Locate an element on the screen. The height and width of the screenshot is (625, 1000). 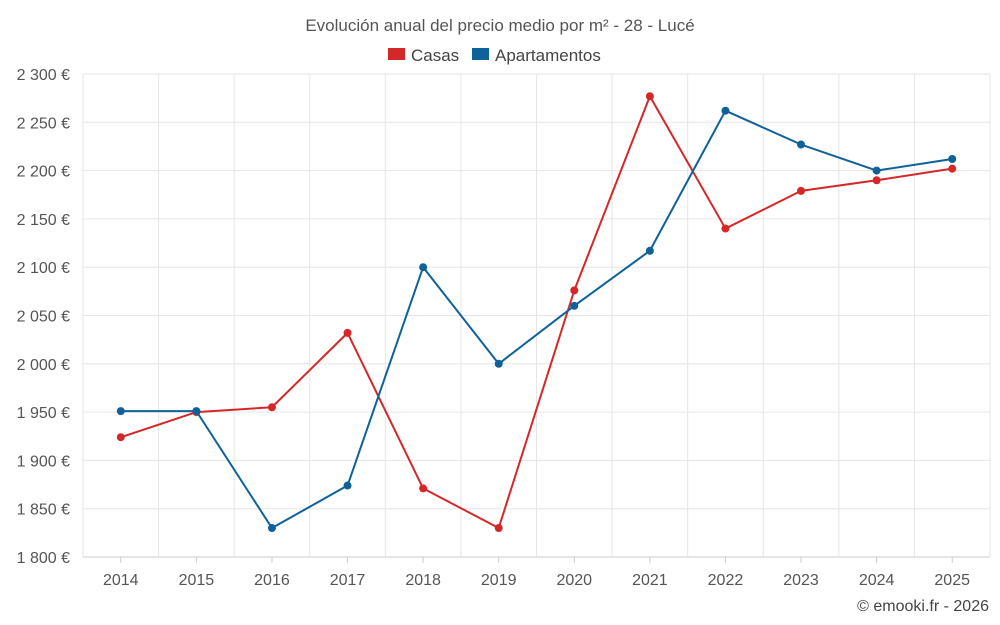
x-tick-label: 2022 is located at coordinates (726, 580).